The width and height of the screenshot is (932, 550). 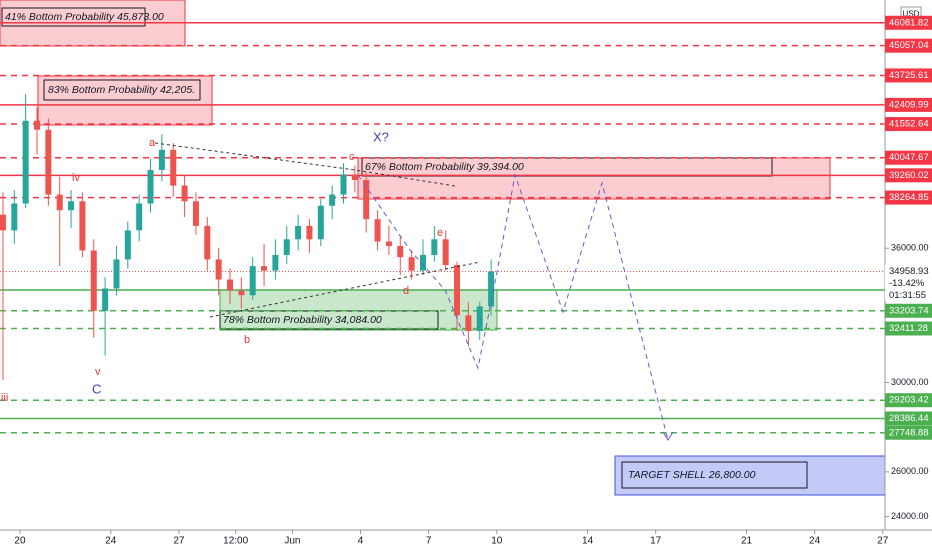 What do you see at coordinates (111, 541) in the screenshot?
I see `x-tick-label: 24` at bounding box center [111, 541].